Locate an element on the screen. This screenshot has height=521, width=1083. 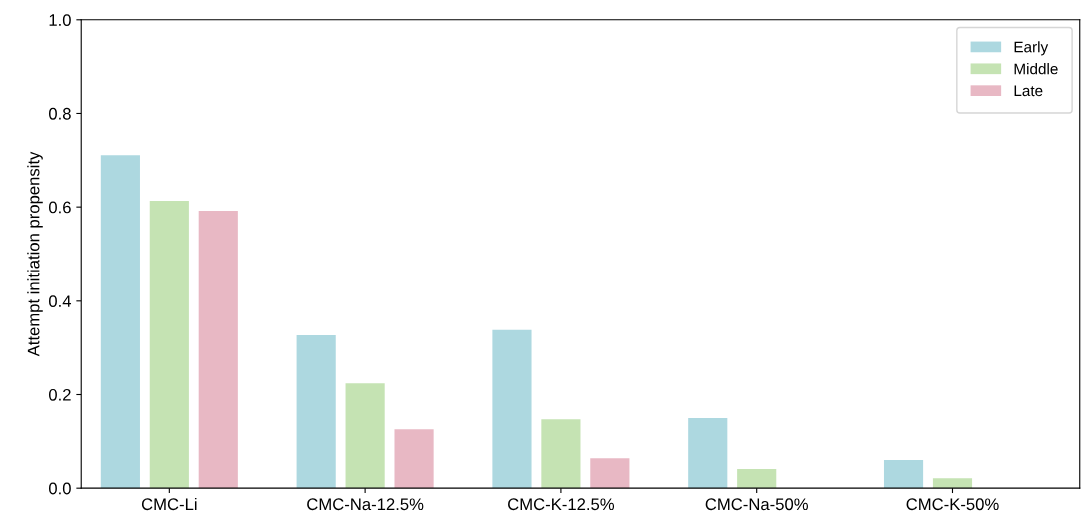
y-tick-label: 0.2 is located at coordinates (59, 394).